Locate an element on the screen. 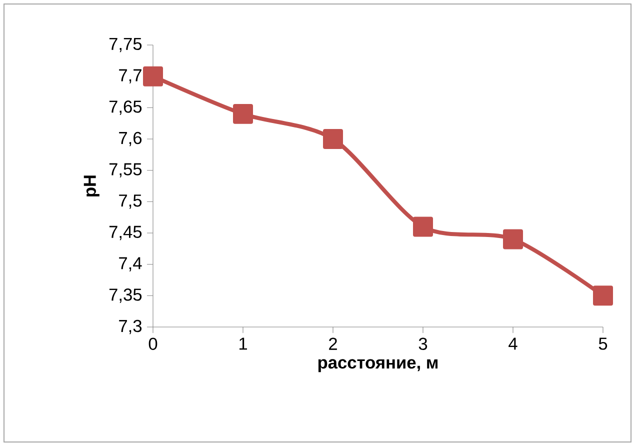  x-axis-title: расстояние, м is located at coordinates (378, 365).